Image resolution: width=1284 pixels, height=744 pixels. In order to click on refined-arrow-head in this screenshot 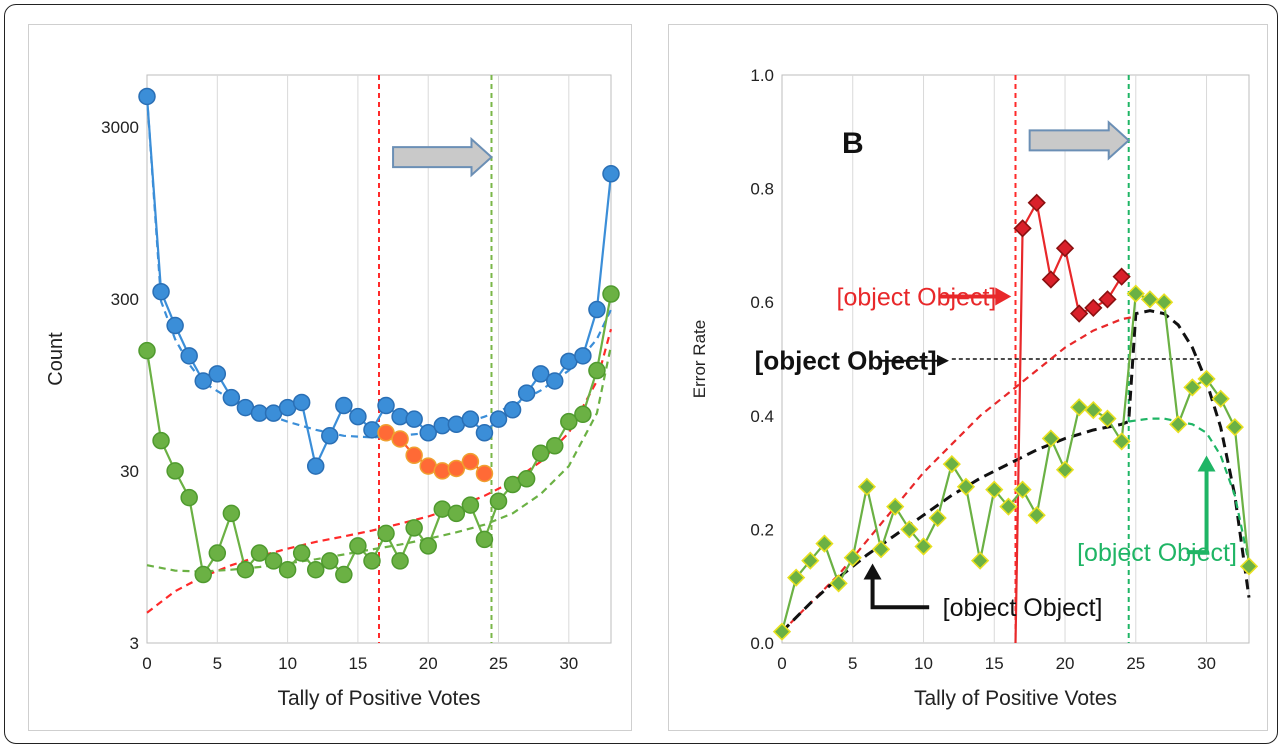, I will do `click(1206, 463)`.